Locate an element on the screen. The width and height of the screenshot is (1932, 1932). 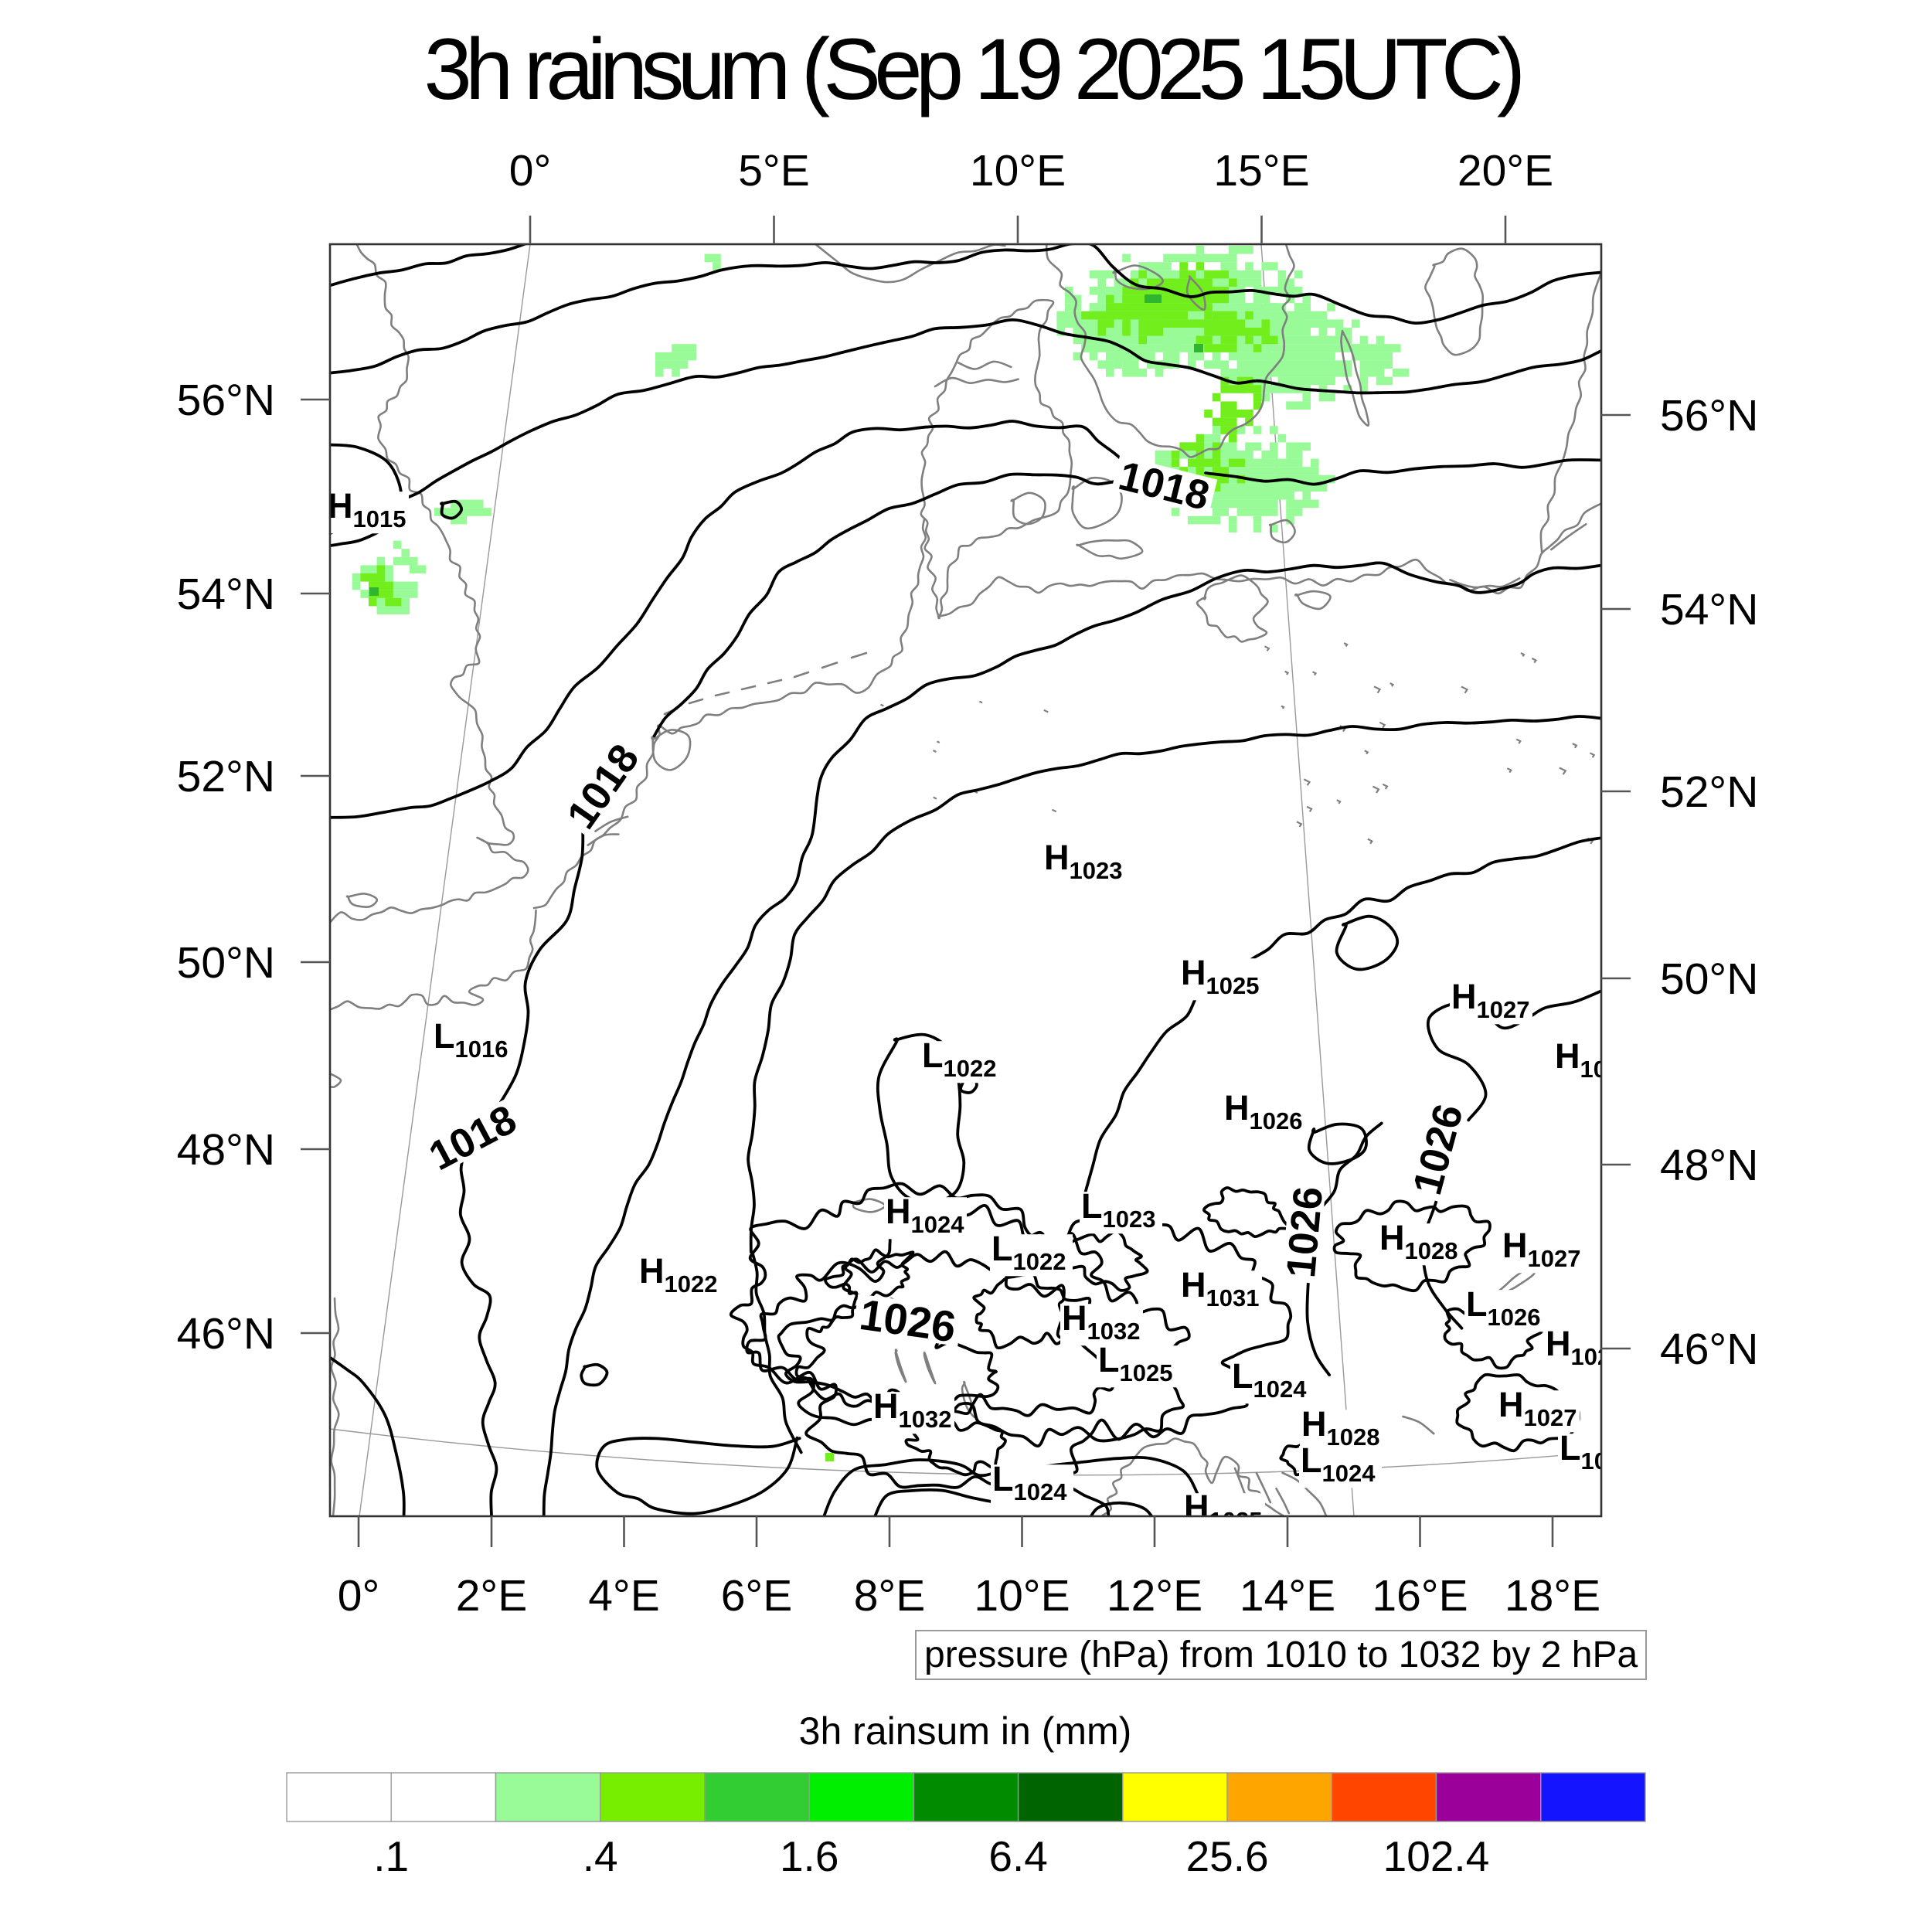
svg-text: 2°E is located at coordinates (492, 1596).